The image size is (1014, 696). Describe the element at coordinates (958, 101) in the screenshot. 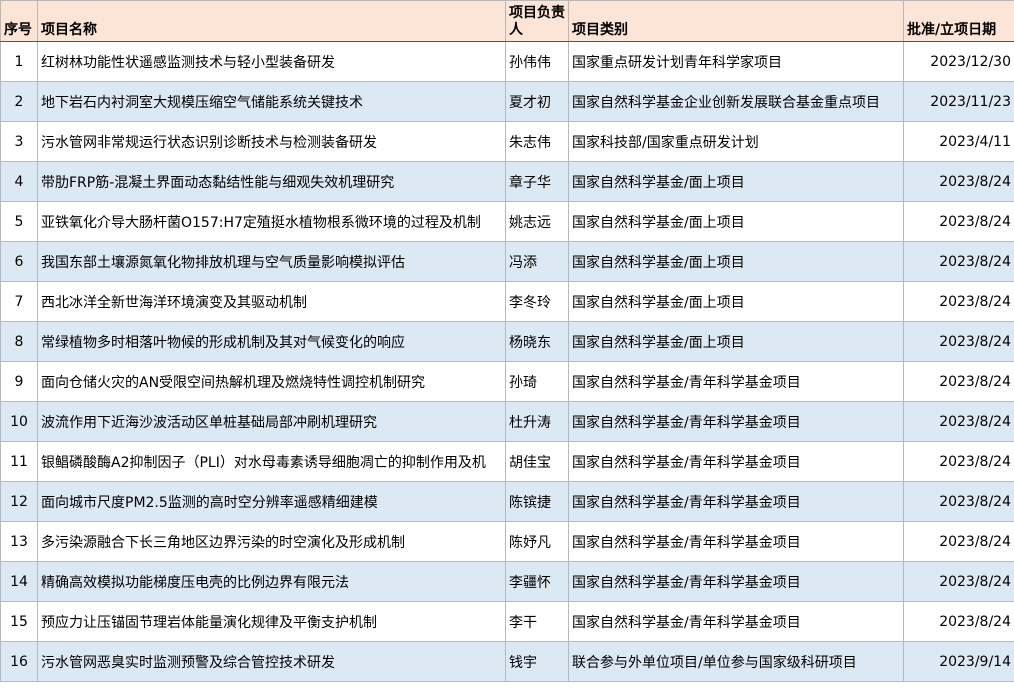

I see `cell: 2023/11/23` at that location.